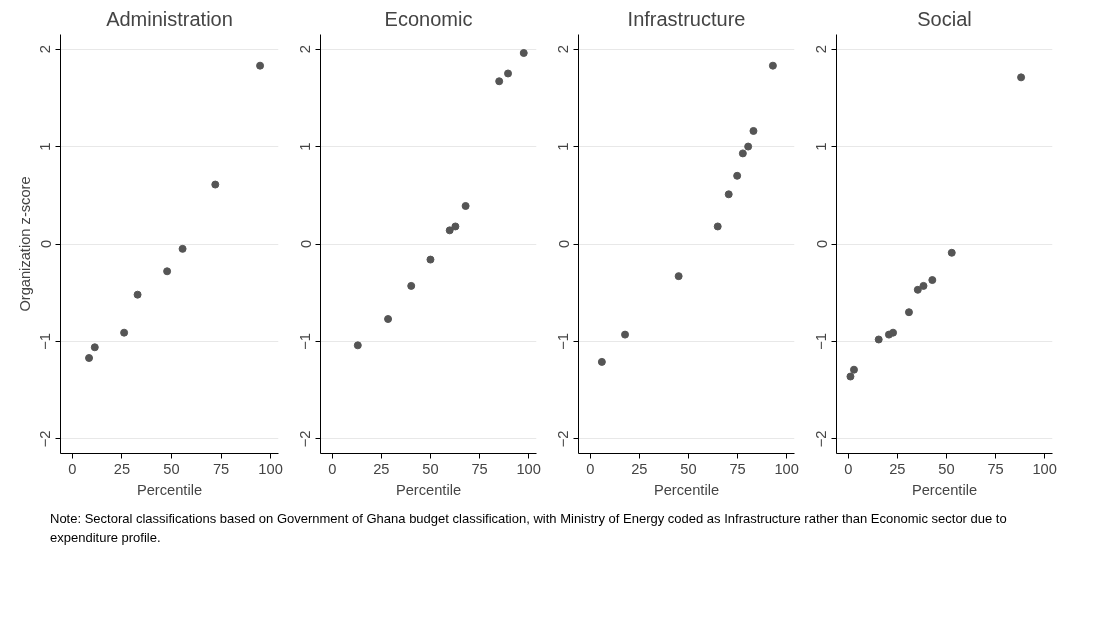  What do you see at coordinates (428, 18) in the screenshot?
I see `chart-title: Economic` at bounding box center [428, 18].